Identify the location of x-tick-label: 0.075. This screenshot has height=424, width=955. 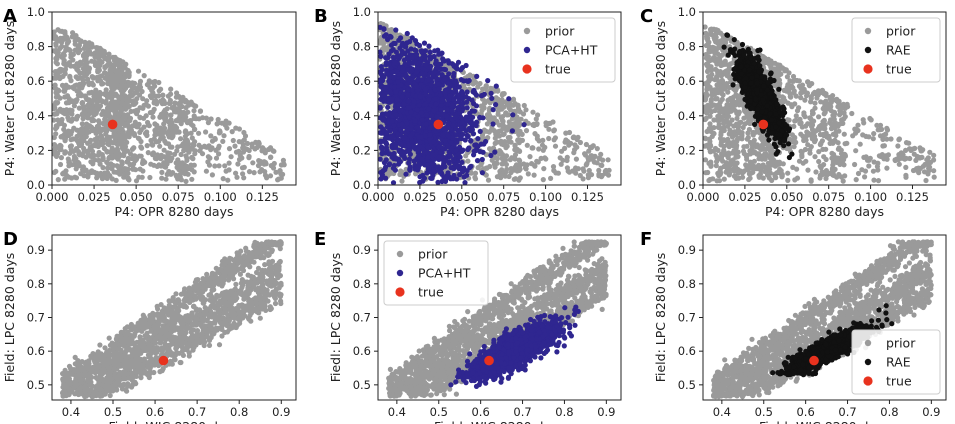
(503, 197).